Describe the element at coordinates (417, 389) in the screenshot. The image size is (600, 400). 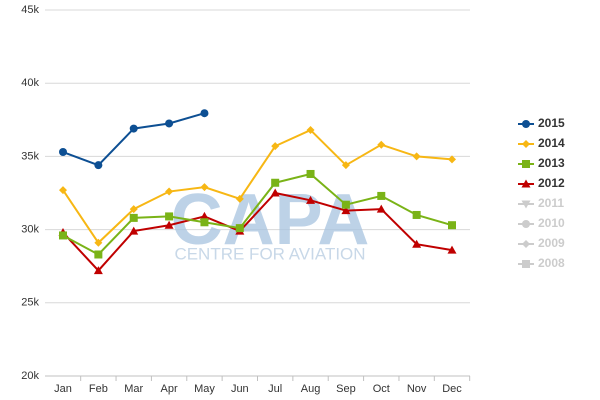
I see `x-tick-label: Nov` at that location.